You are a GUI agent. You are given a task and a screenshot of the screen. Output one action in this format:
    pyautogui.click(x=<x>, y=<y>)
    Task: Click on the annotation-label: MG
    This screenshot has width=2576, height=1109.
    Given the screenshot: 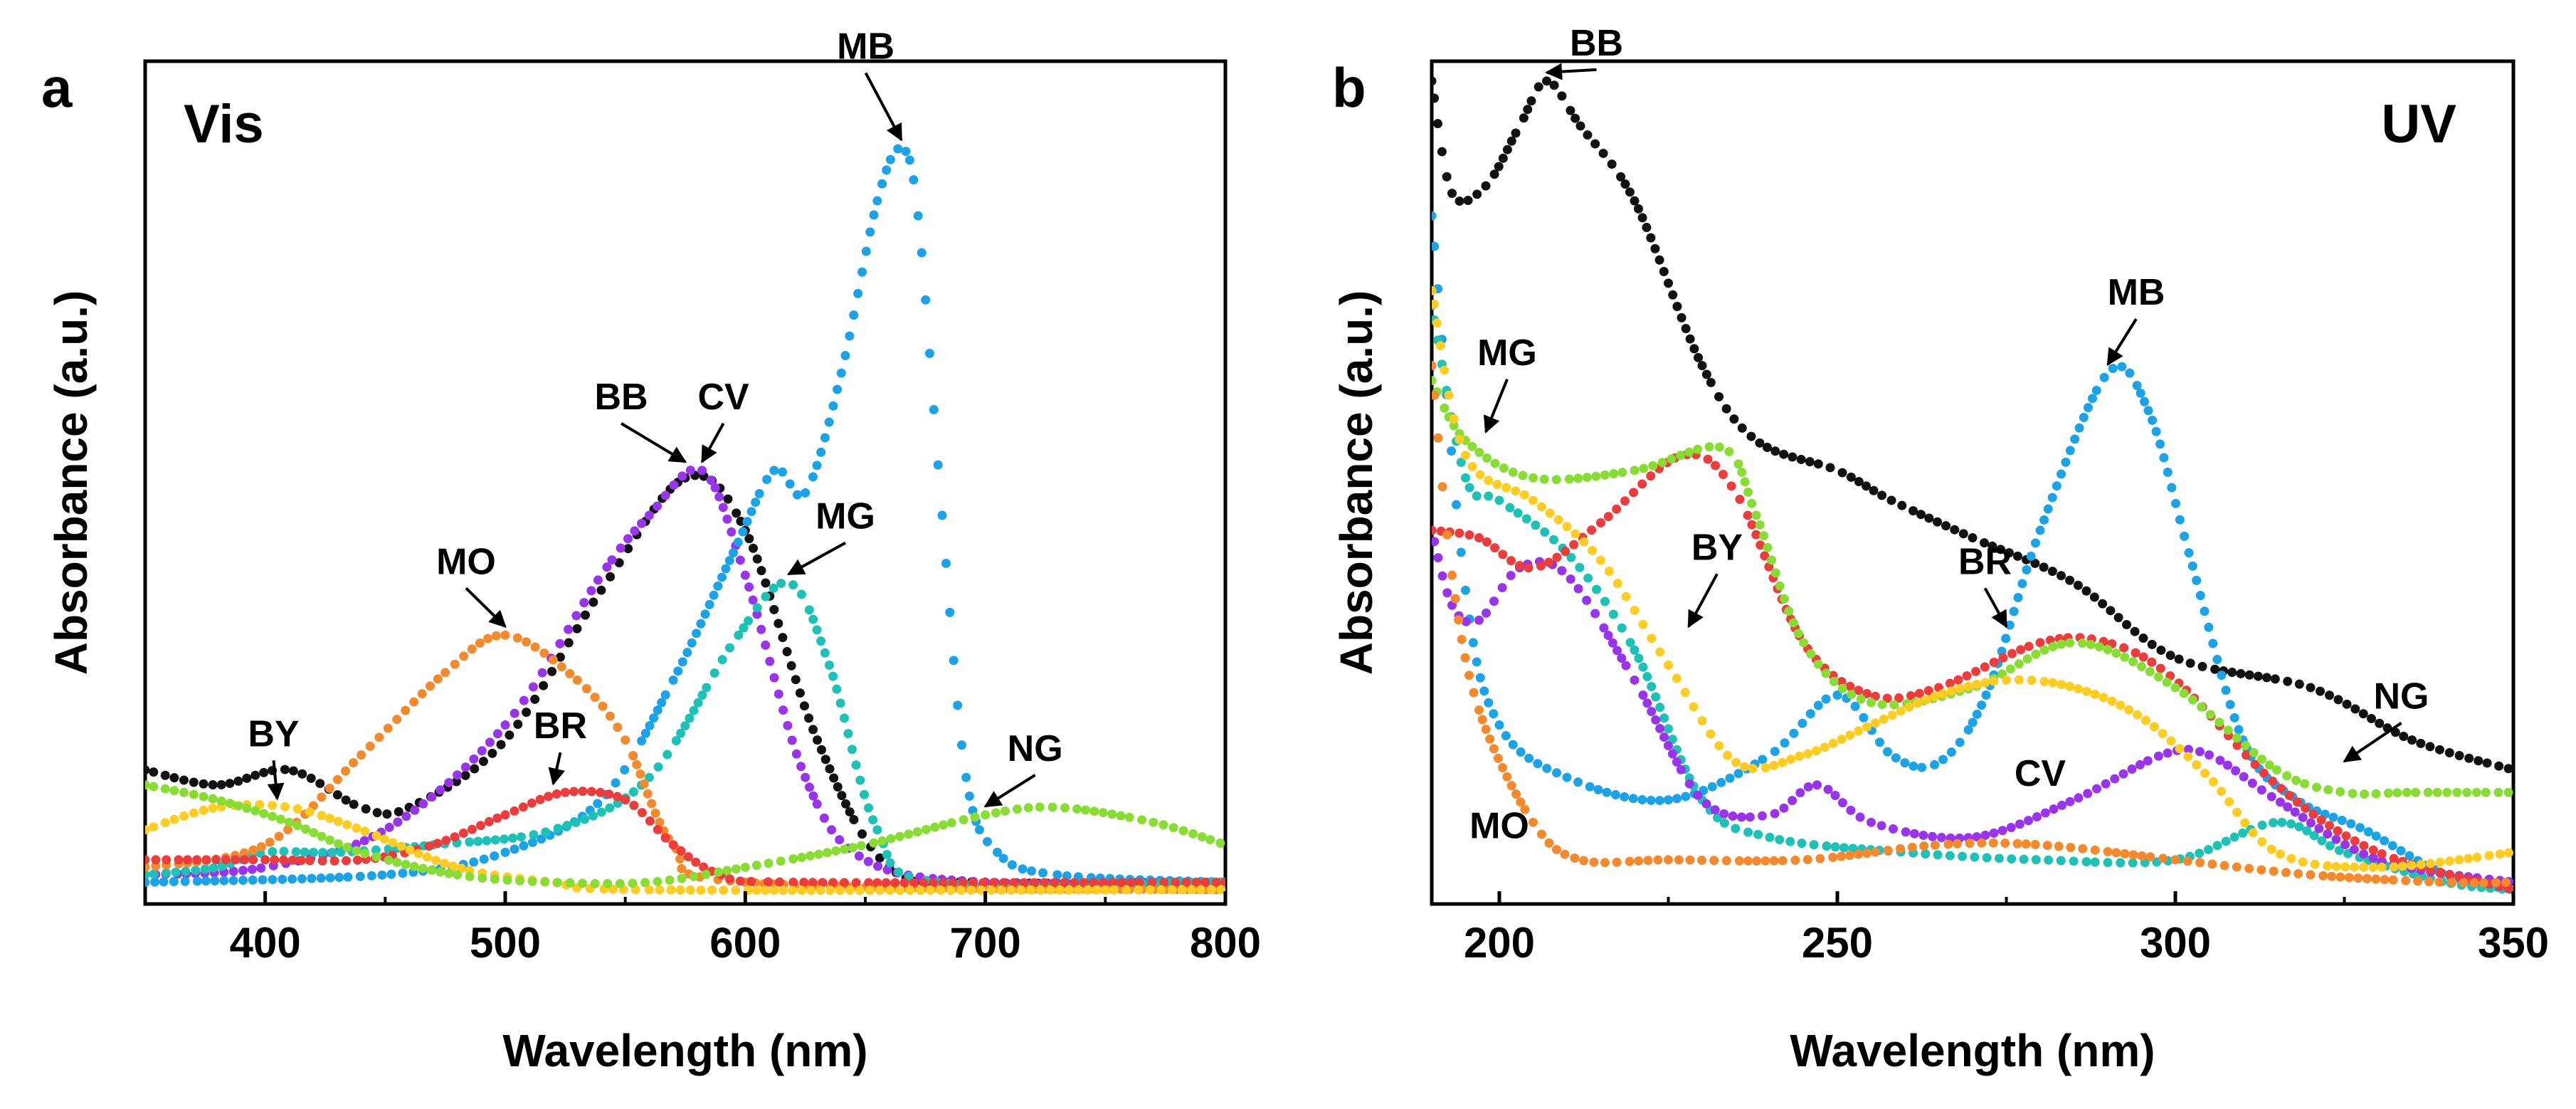 What is the action you would take?
    pyautogui.click(x=1507, y=353)
    